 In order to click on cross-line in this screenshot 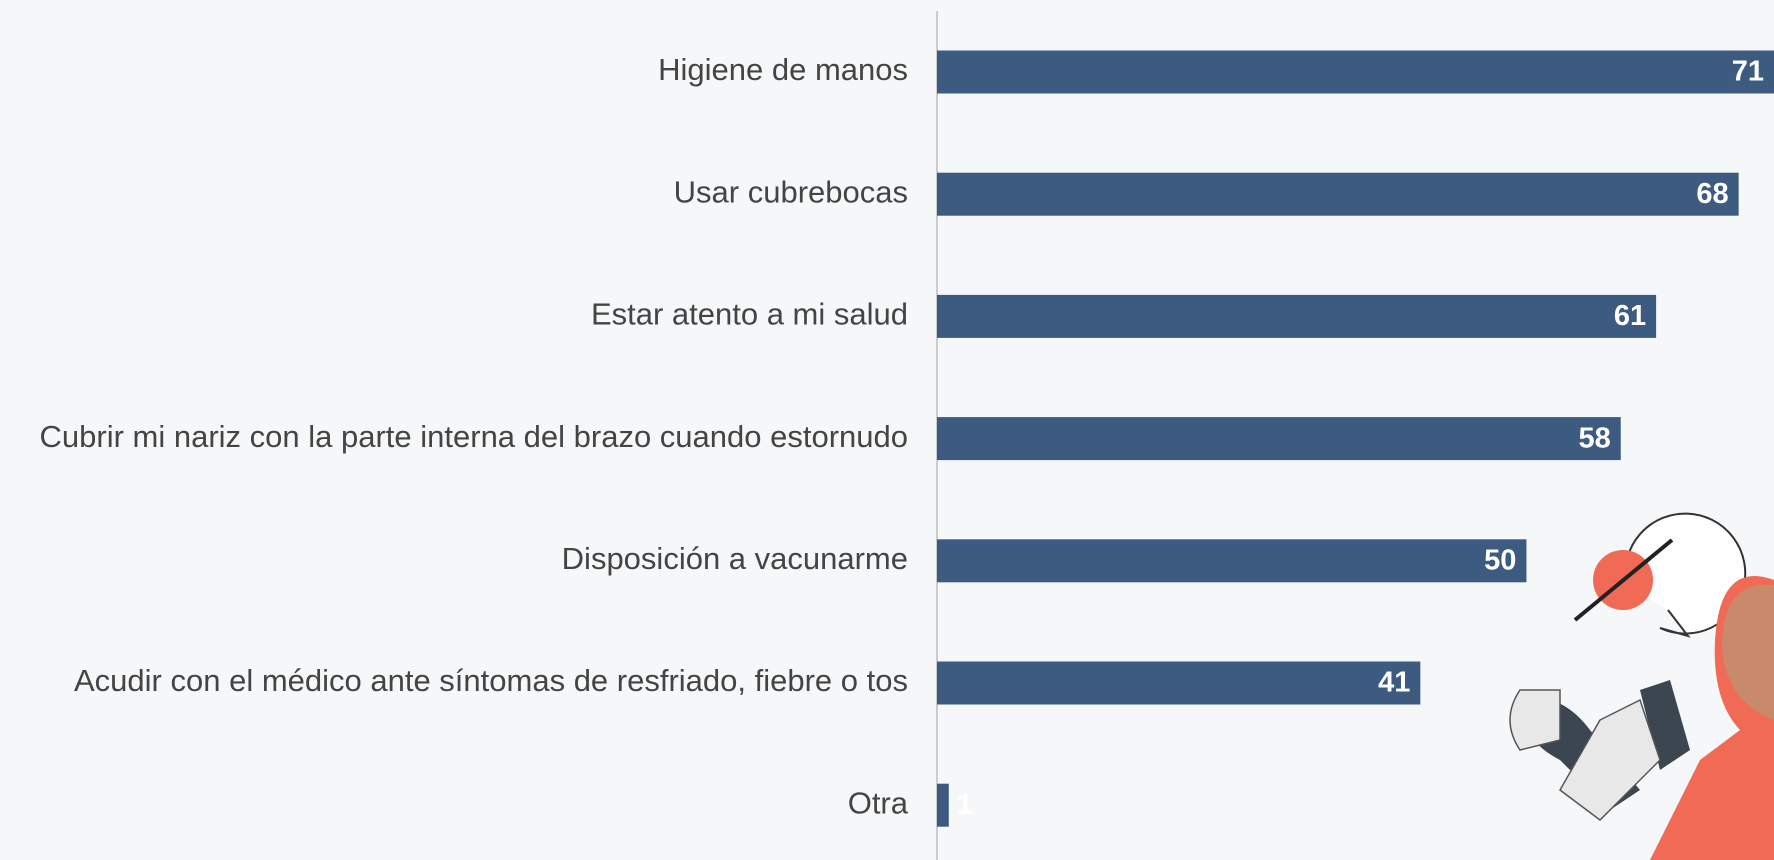, I will do `click(1623, 580)`.